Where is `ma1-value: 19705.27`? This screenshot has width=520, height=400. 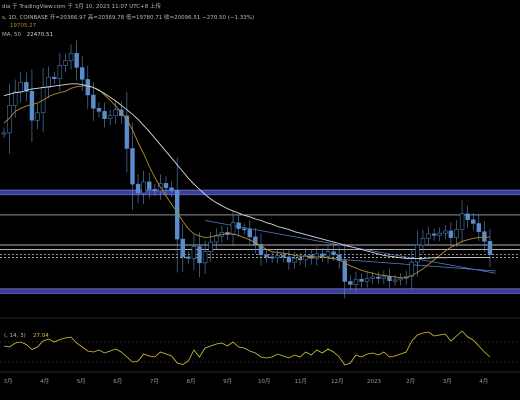
ma1-value: 19705.27 is located at coordinates (23, 26).